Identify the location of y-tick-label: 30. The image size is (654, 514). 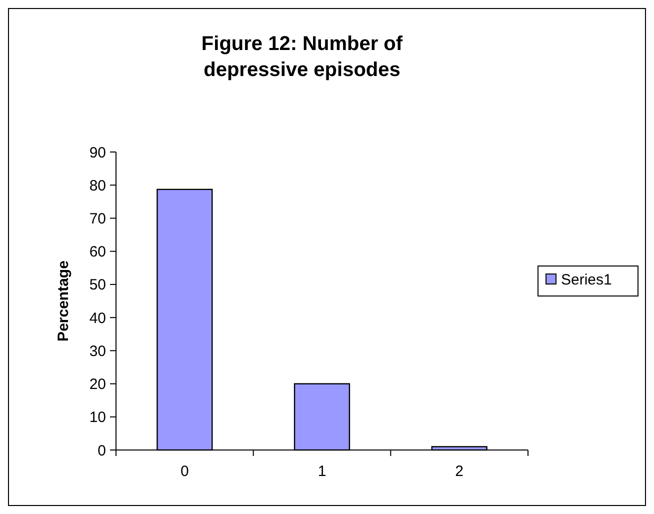
(97, 351).